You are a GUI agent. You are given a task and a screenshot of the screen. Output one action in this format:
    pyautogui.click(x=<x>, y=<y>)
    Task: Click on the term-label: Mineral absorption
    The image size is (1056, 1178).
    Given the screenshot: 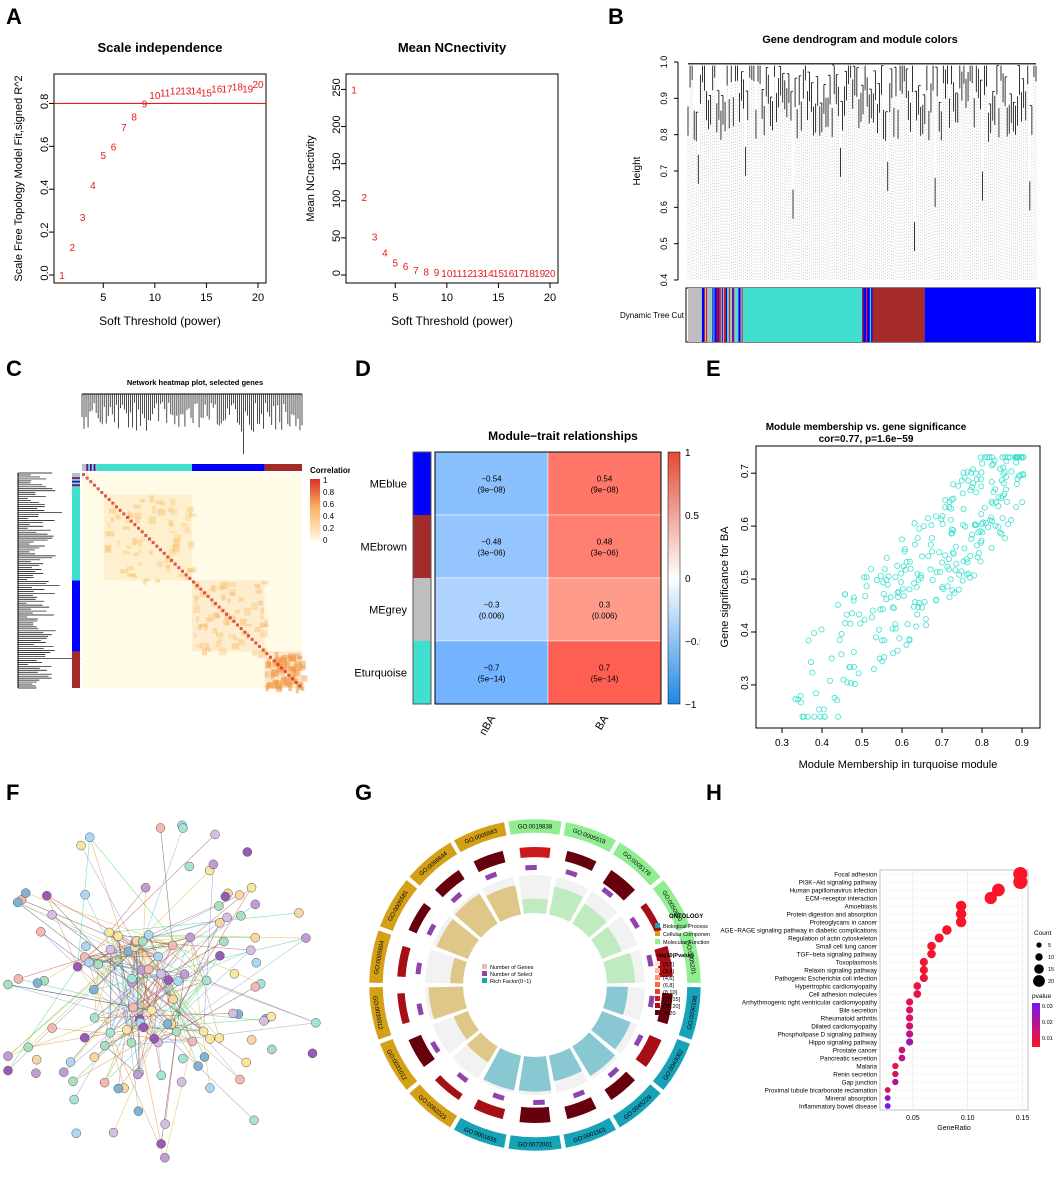 What is the action you would take?
    pyautogui.click(x=851, y=1099)
    